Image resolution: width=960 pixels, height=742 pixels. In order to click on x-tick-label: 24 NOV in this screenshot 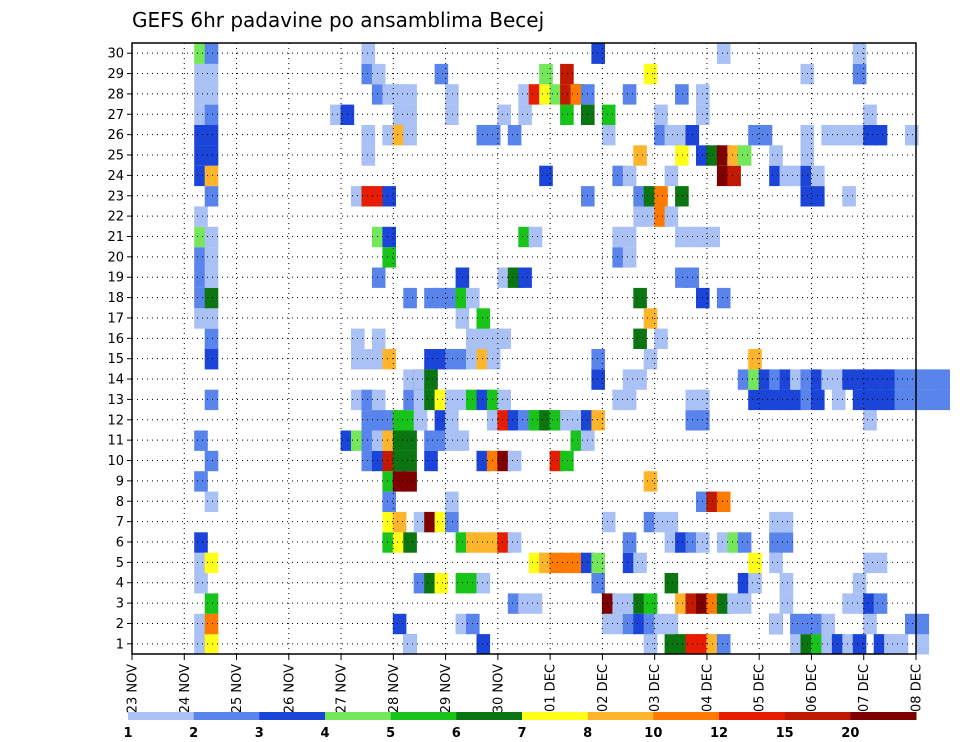, I will do `click(185, 688)`.